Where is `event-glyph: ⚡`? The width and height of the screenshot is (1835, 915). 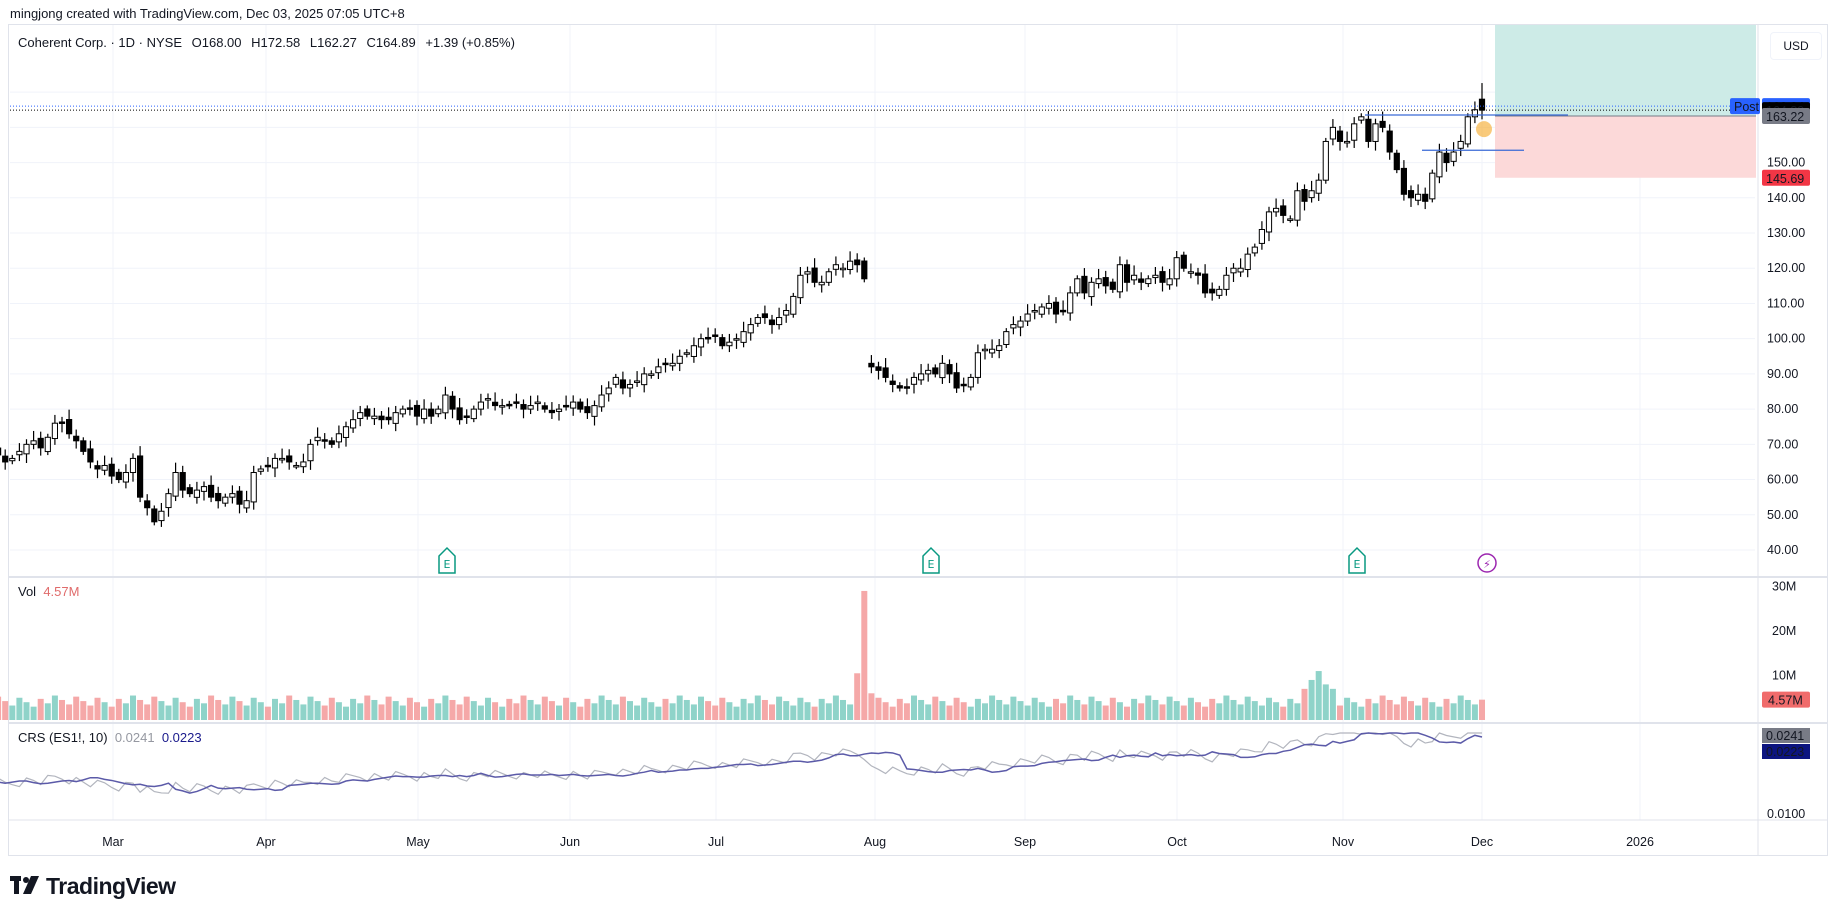 event-glyph: ⚡ is located at coordinates (1487, 564).